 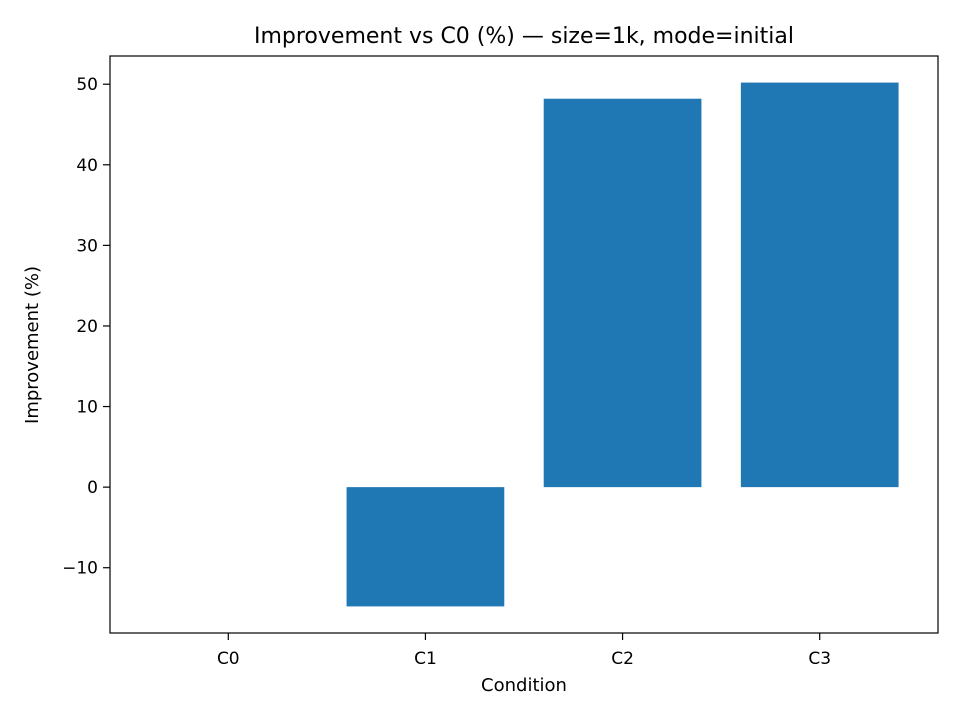 What do you see at coordinates (87, 246) in the screenshot?
I see `y-tick-label: 30` at bounding box center [87, 246].